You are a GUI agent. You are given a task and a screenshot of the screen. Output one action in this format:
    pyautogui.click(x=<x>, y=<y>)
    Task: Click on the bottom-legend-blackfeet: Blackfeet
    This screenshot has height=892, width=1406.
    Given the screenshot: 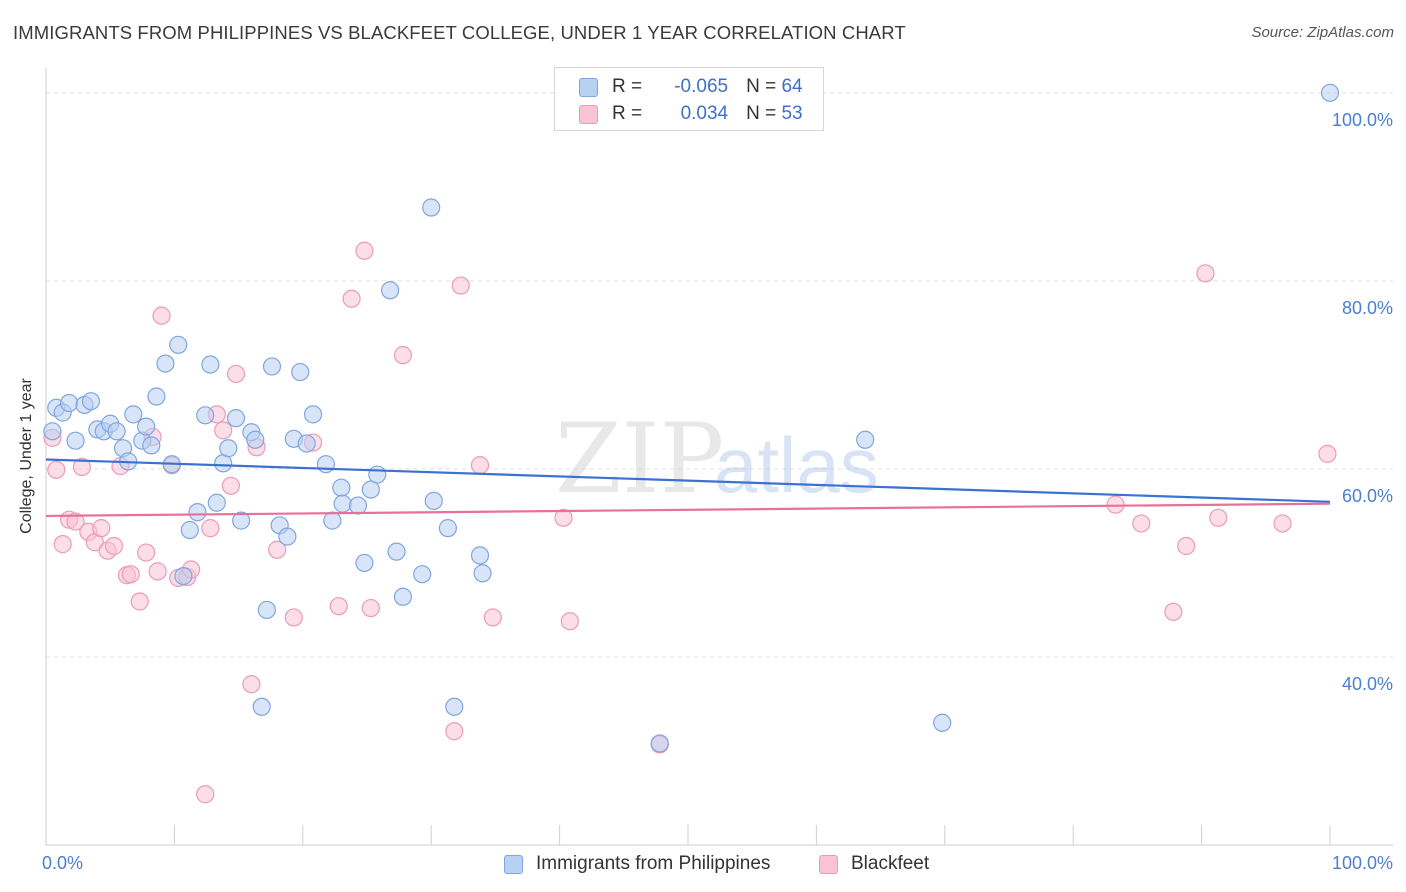 What is the action you would take?
    pyautogui.click(x=874, y=864)
    